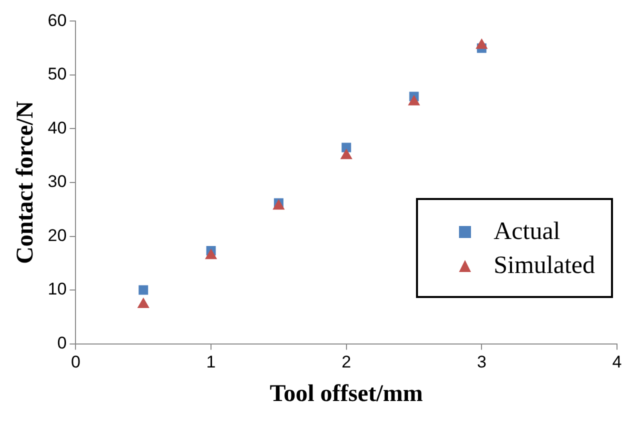 The width and height of the screenshot is (643, 421). Describe the element at coordinates (481, 362) in the screenshot. I see `x-tick-label: 3` at that location.